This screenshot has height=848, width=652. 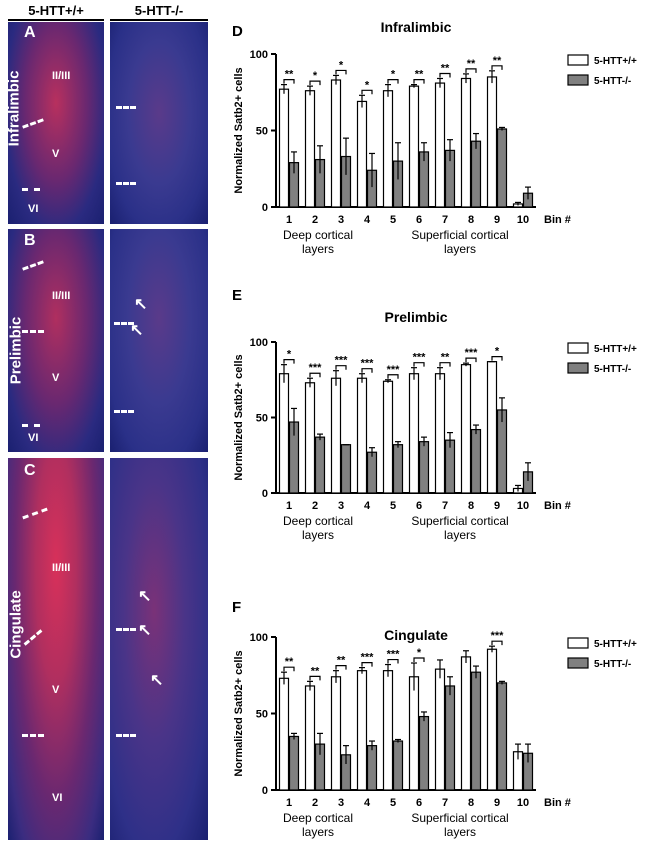 What do you see at coordinates (289, 506) in the screenshot?
I see `x-tick-label: 1` at bounding box center [289, 506].